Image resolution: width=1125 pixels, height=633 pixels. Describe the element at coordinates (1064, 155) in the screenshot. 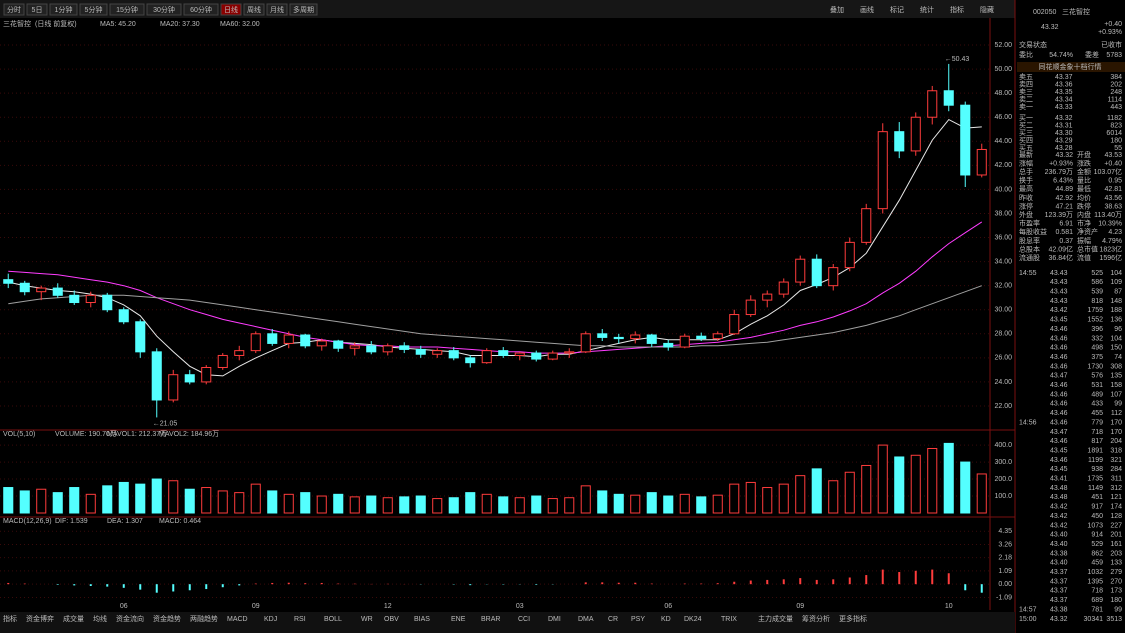

I see `stat-cell: 43.32` at that location.